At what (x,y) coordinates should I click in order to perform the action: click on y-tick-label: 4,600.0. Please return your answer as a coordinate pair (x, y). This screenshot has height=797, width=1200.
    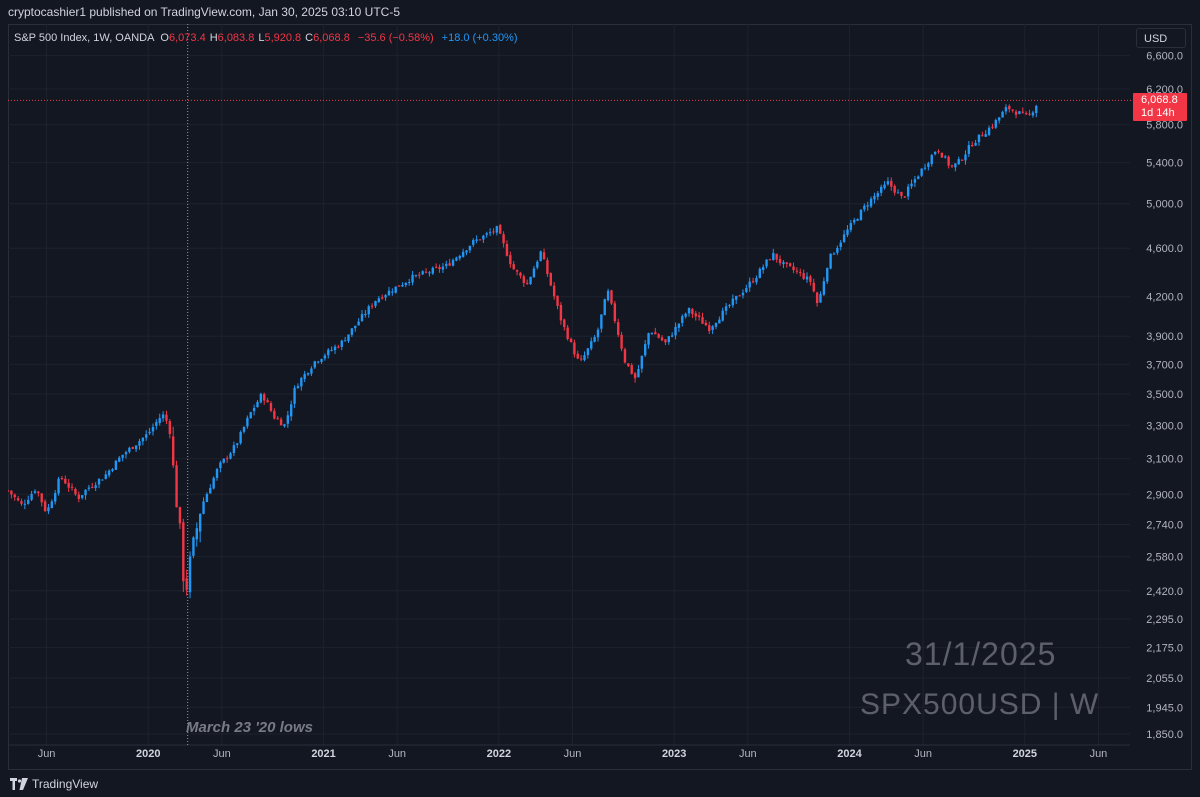
    Looking at the image, I should click on (1164, 249).